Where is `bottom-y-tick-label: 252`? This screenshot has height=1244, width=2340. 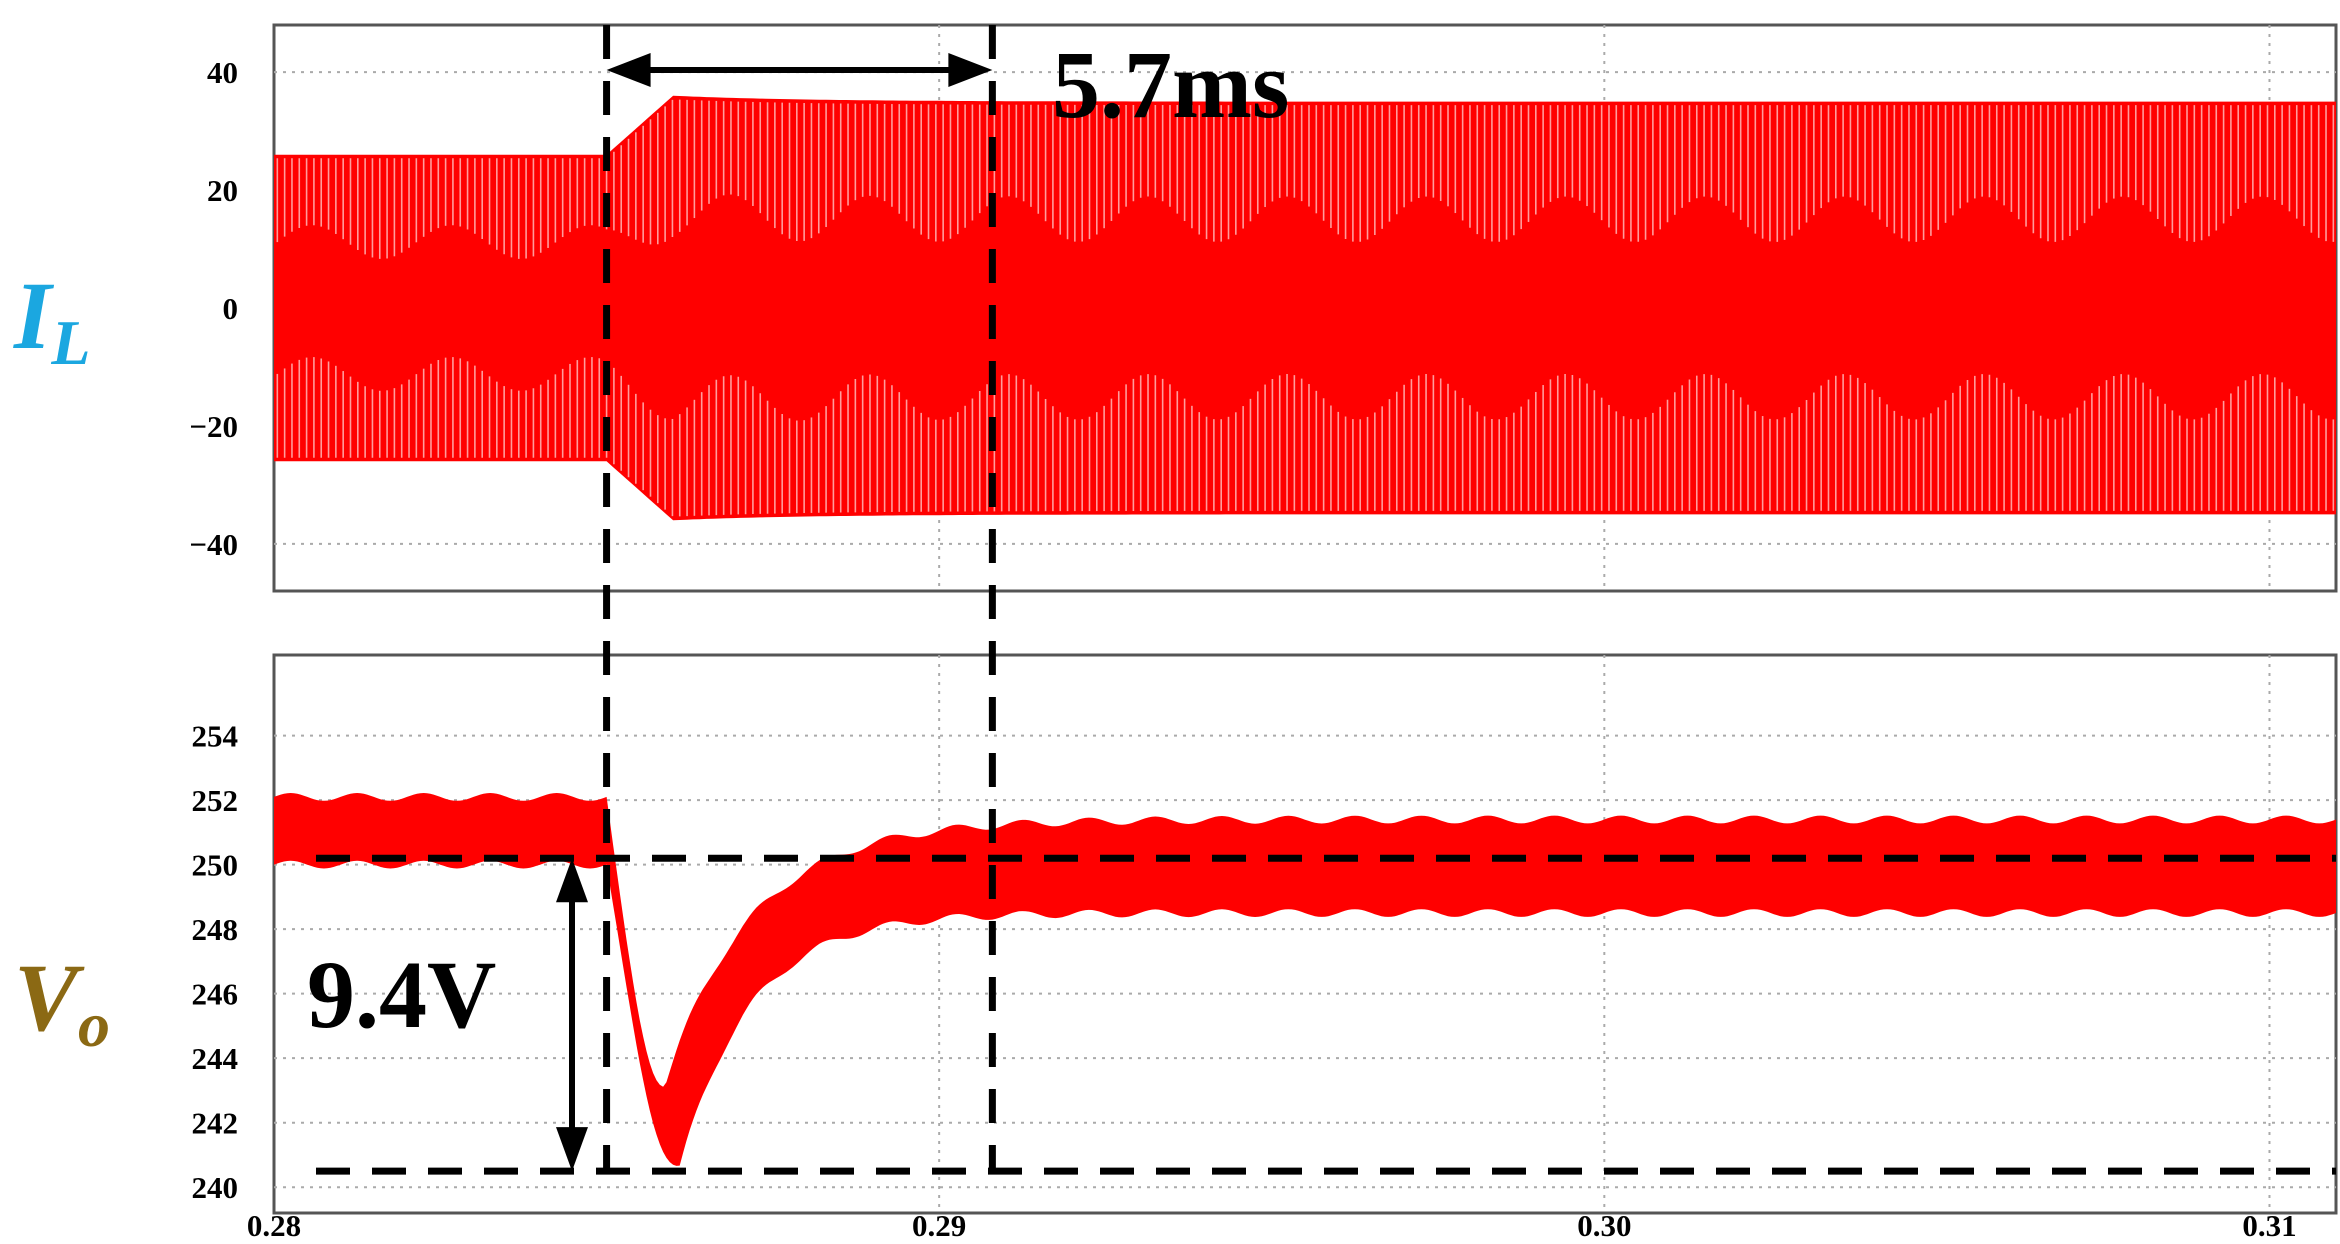 bottom-y-tick-label: 252 is located at coordinates (215, 800).